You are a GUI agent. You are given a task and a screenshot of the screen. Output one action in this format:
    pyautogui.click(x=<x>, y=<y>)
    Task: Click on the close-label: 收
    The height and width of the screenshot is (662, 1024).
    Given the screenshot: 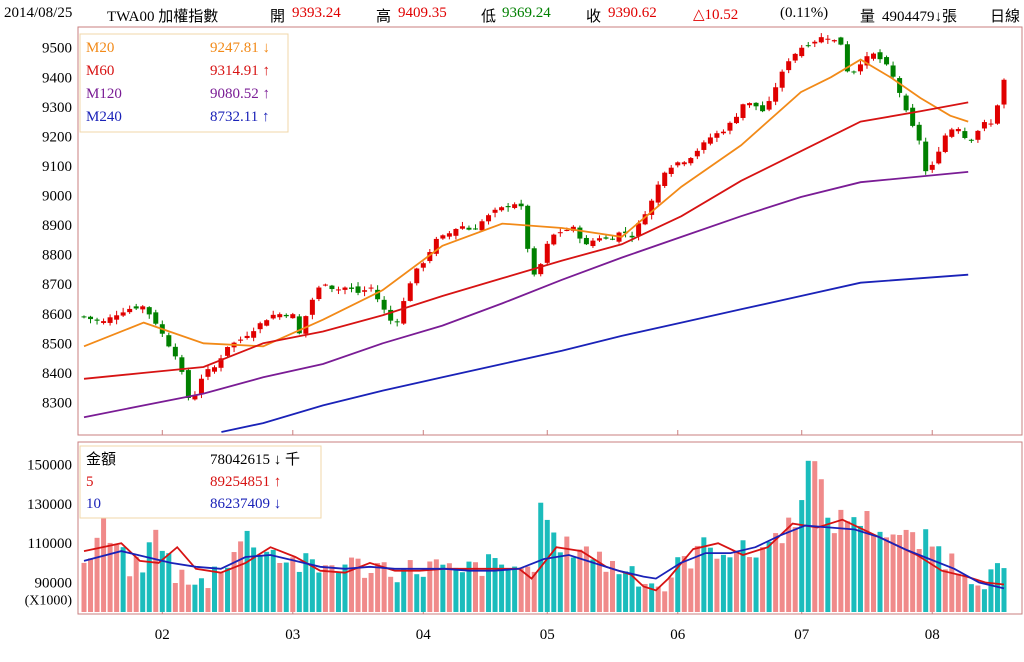 What is the action you would take?
    pyautogui.click(x=594, y=17)
    